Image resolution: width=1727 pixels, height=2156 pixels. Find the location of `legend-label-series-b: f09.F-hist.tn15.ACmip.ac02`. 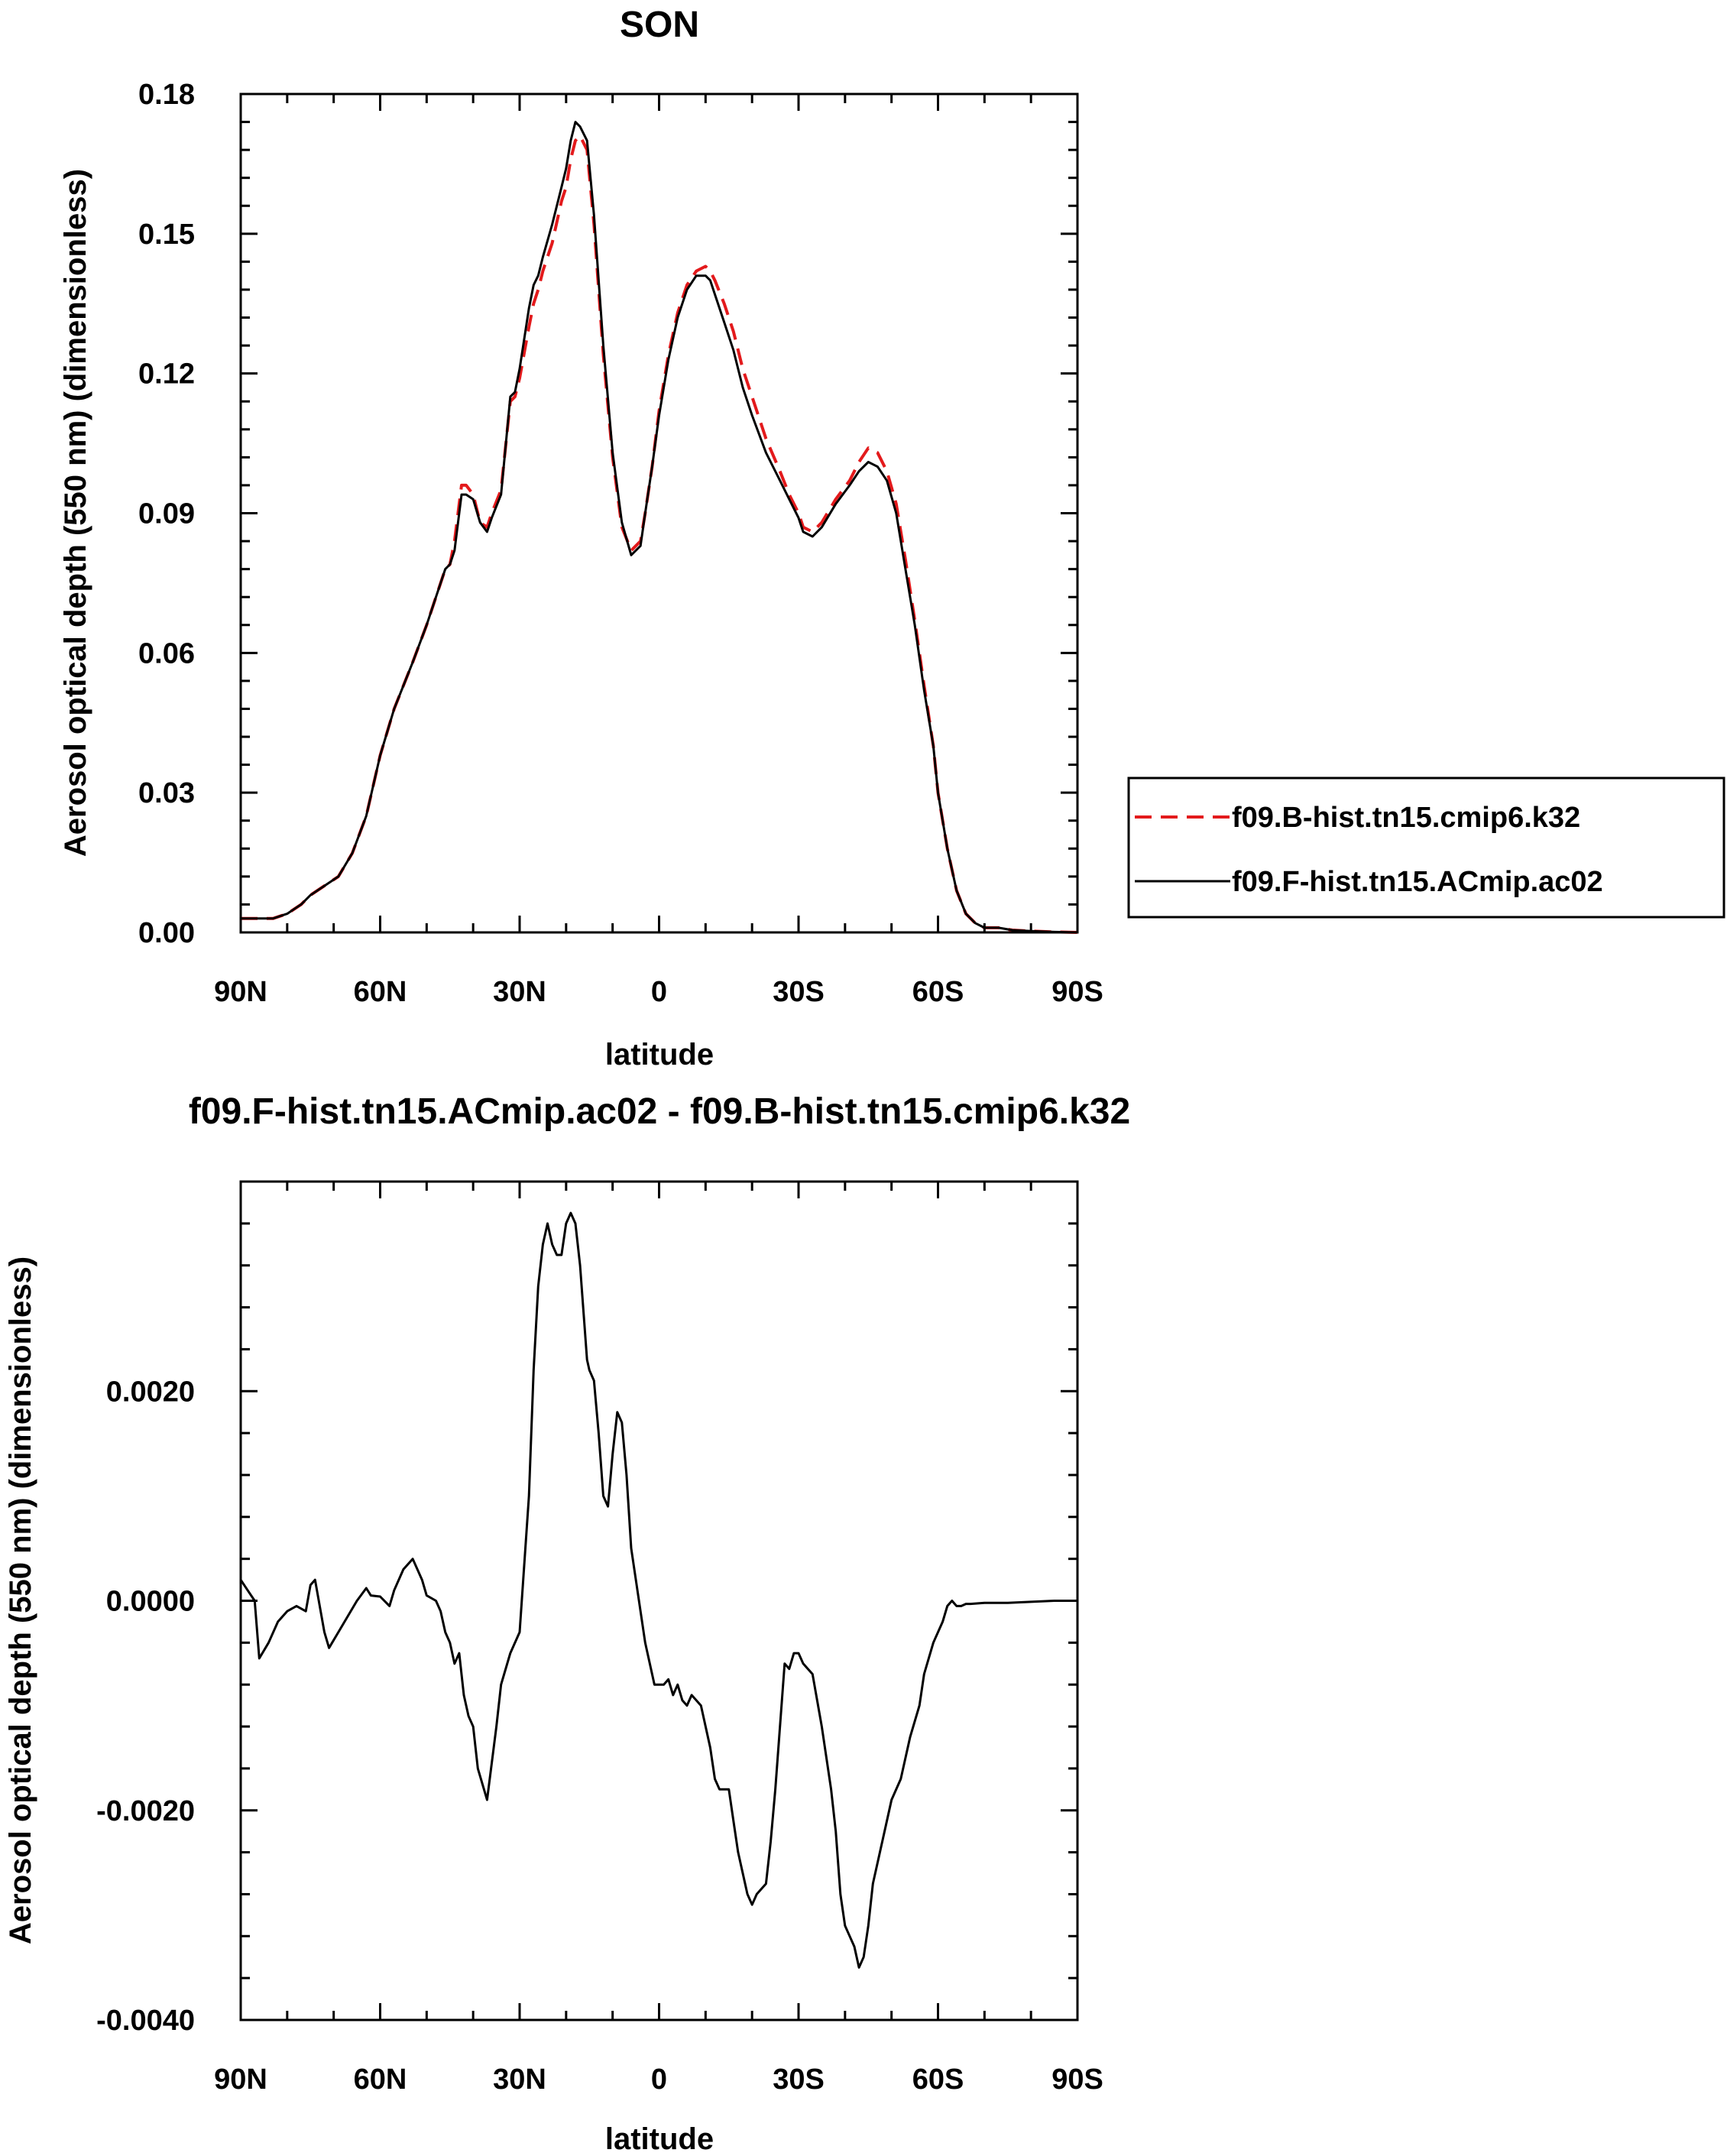

legend-label-series-b: f09.F-hist.tn15.ACmip.ac02 is located at coordinates (1417, 882).